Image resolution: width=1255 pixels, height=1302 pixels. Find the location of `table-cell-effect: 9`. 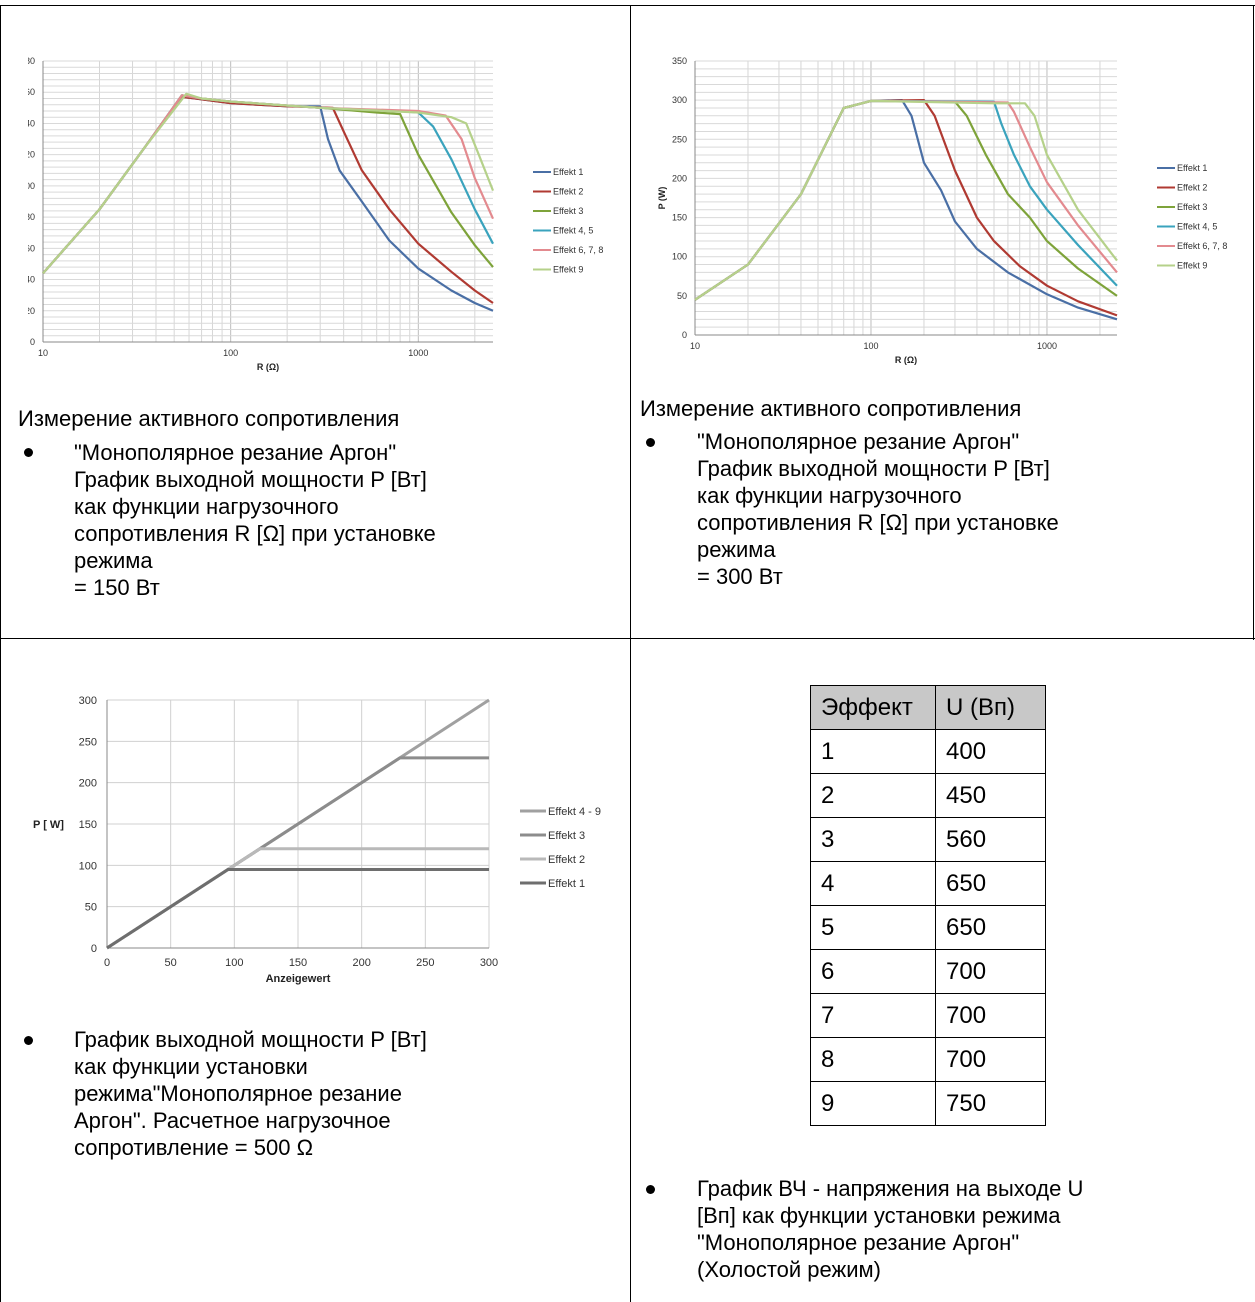

table-cell-effect: 9 is located at coordinates (873, 1103).